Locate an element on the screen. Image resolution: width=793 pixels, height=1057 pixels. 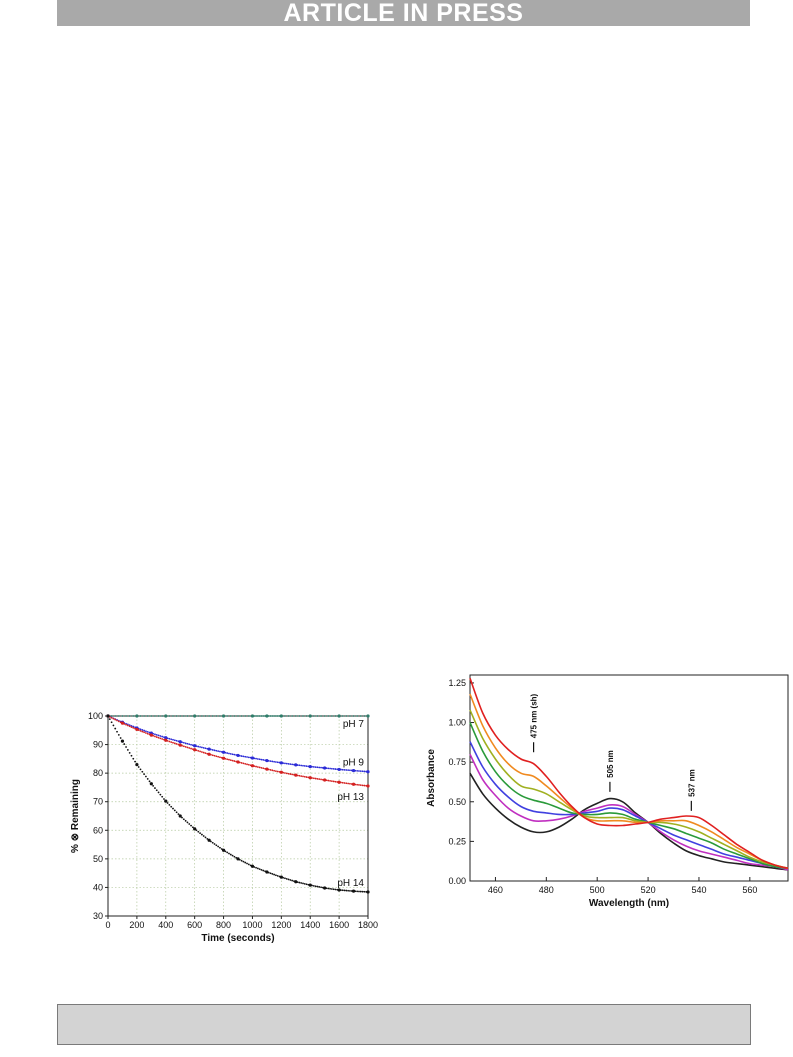
x-tick-label: 0 is located at coordinates (107, 925).